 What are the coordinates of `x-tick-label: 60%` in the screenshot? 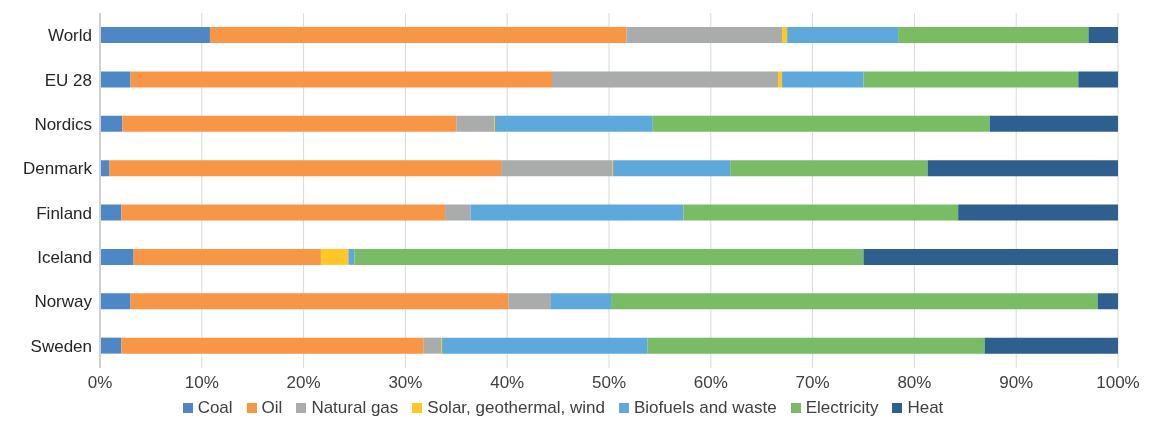 It's located at (710, 383).